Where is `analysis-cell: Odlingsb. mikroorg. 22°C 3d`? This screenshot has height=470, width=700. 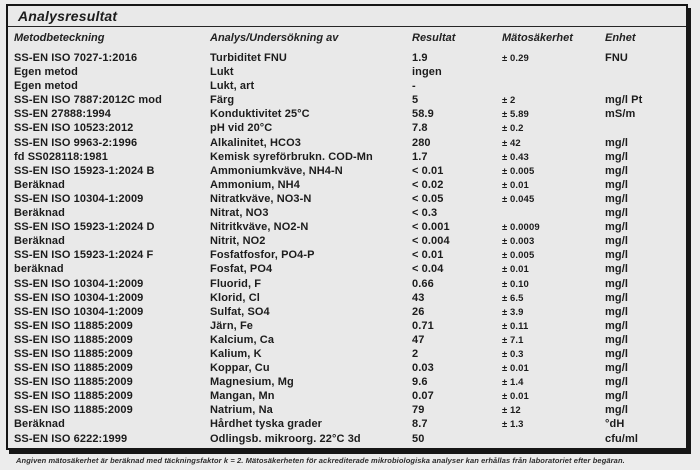 analysis-cell: Odlingsb. mikroorg. 22°C 3d is located at coordinates (285, 438).